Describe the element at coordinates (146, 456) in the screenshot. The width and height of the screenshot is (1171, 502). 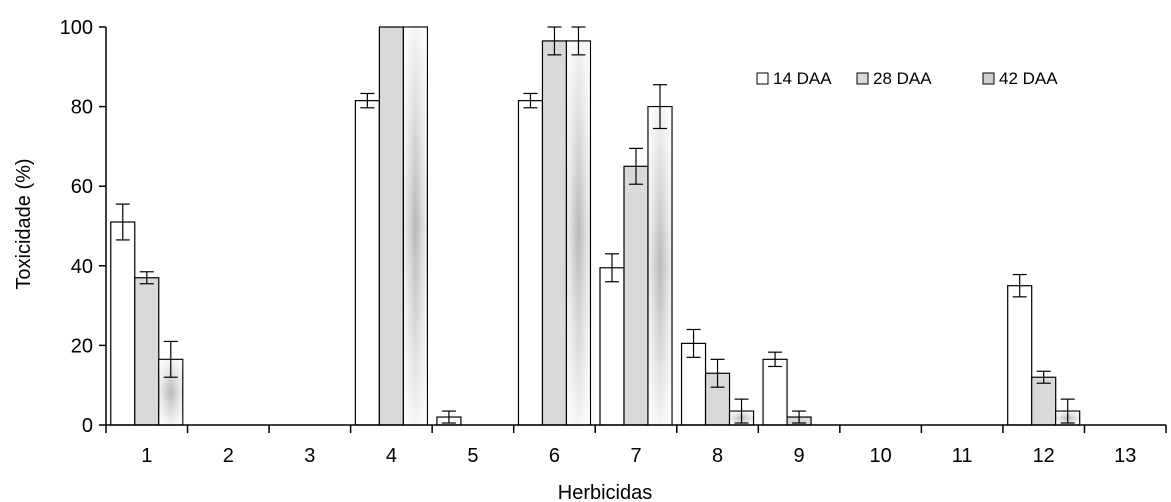
I see `x-tick-label: 1` at that location.